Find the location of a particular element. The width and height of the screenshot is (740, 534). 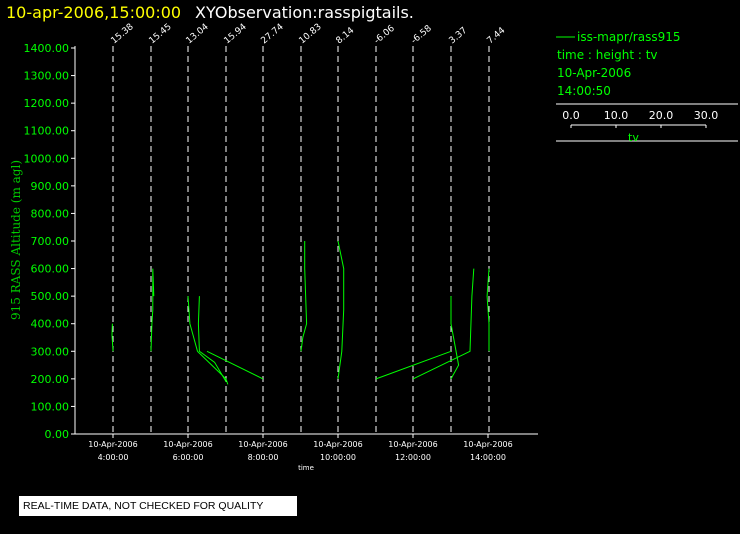

x-tick-time: 6:00:00 is located at coordinates (188, 457).